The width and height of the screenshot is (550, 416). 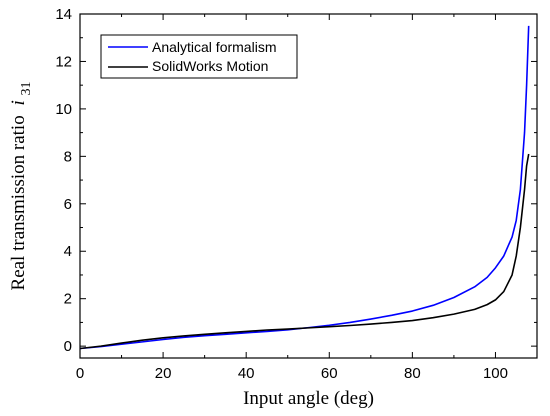 What do you see at coordinates (495, 373) in the screenshot?
I see `x-tick-label: 100` at bounding box center [495, 373].